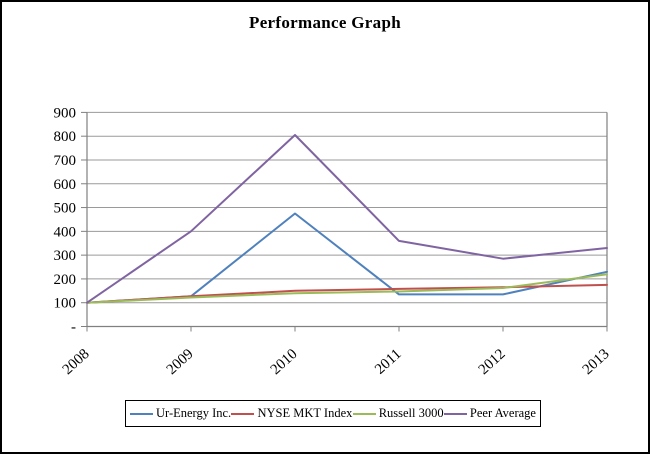  Describe the element at coordinates (325, 22) in the screenshot. I see `chart-title: Performance Graph` at that location.